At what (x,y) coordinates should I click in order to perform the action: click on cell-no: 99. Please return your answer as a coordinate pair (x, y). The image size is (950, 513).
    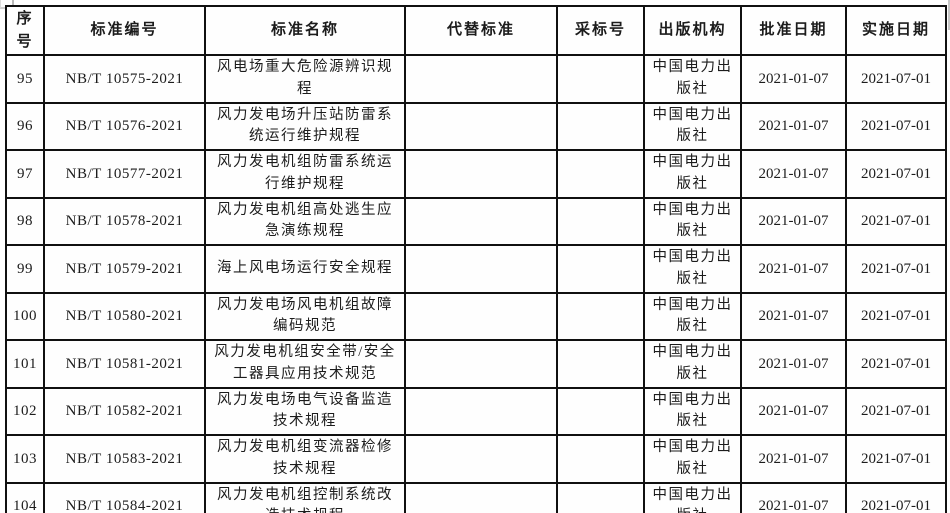
    Looking at the image, I should click on (25, 269).